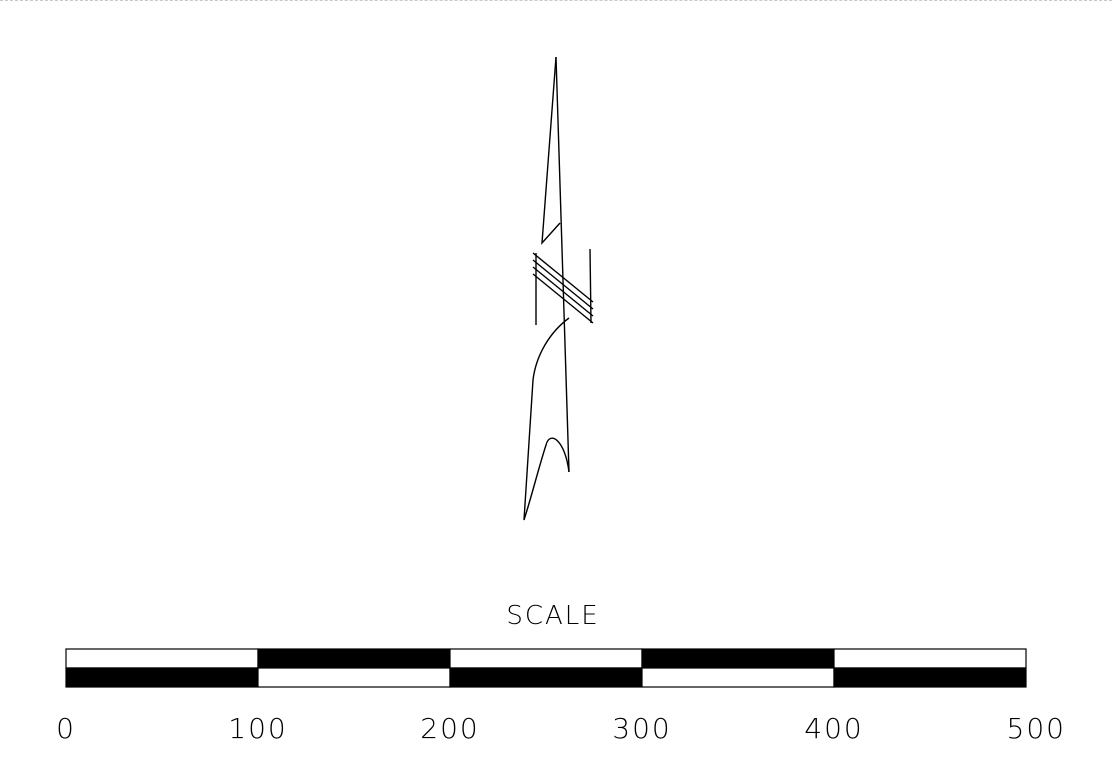 The height and width of the screenshot is (762, 1112). Describe the element at coordinates (66, 728) in the screenshot. I see `scale-tick-label: 0` at that location.